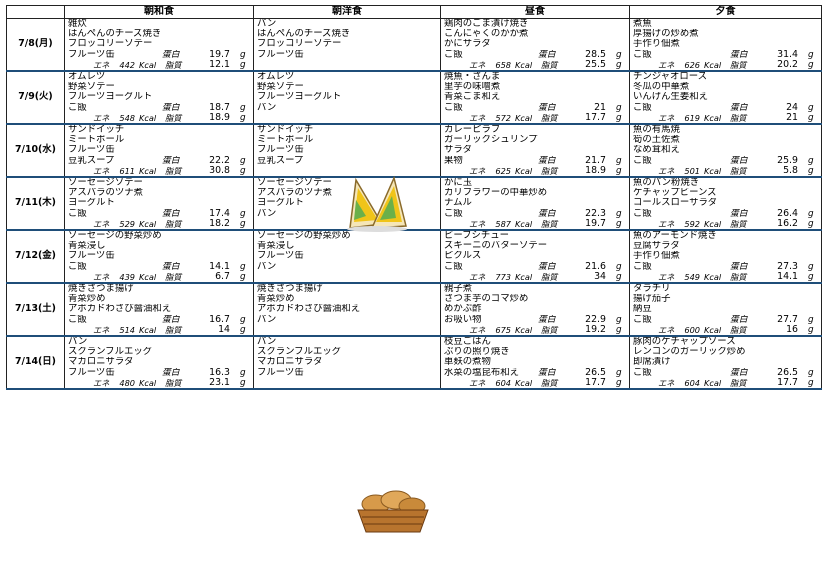 The image size is (828, 583). I want to click on fat-value: 34, so click(600, 276).